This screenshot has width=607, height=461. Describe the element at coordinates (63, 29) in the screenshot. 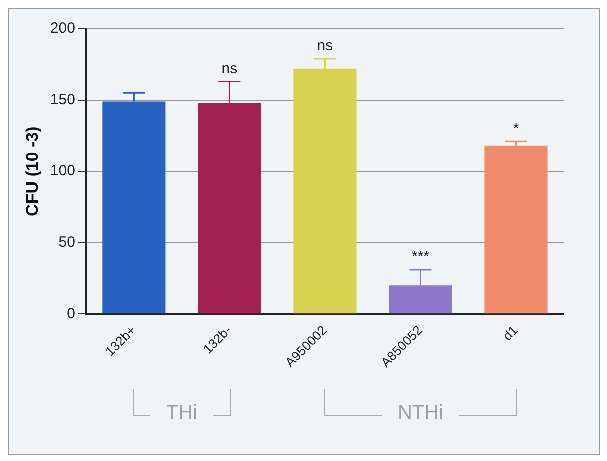

I see `y-tick-label: 200` at that location.